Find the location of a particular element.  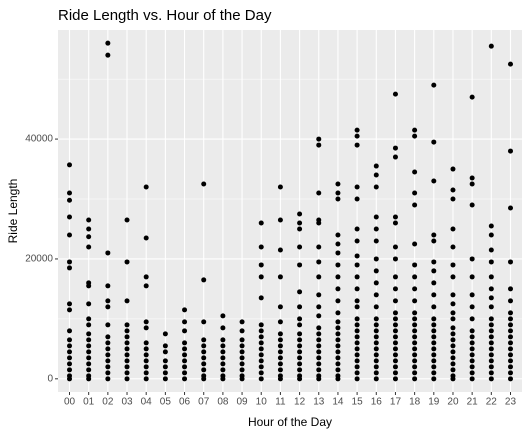

x-tick-label: 19 is located at coordinates (434, 402).